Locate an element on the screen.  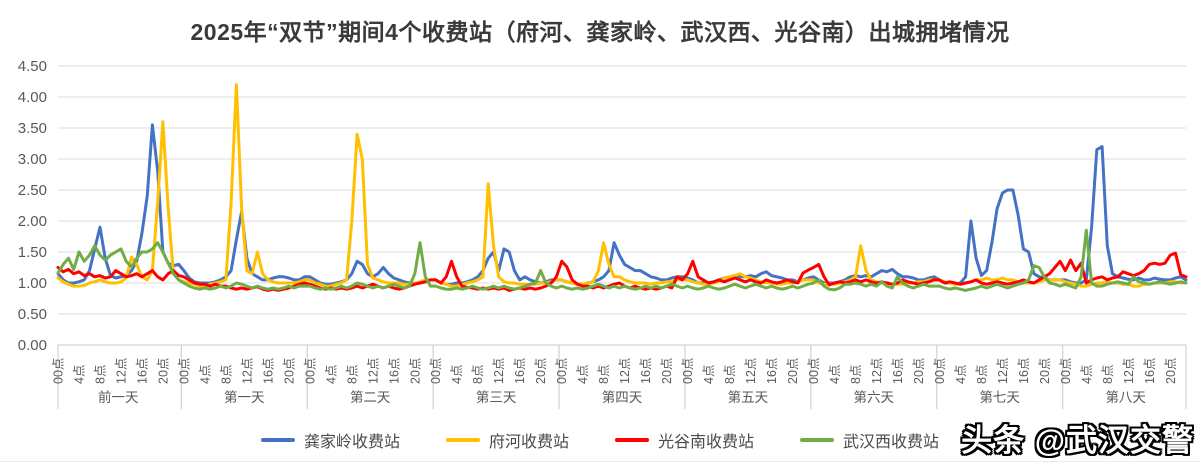
day-label: 第二天 is located at coordinates (370, 397).